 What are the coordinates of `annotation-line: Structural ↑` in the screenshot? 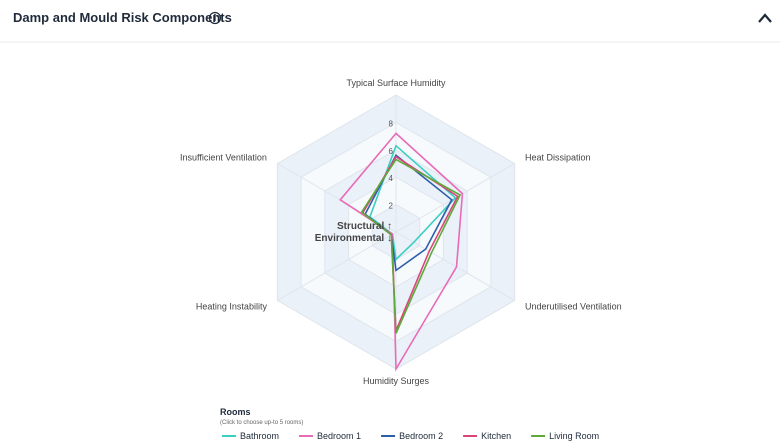 It's located at (364, 226).